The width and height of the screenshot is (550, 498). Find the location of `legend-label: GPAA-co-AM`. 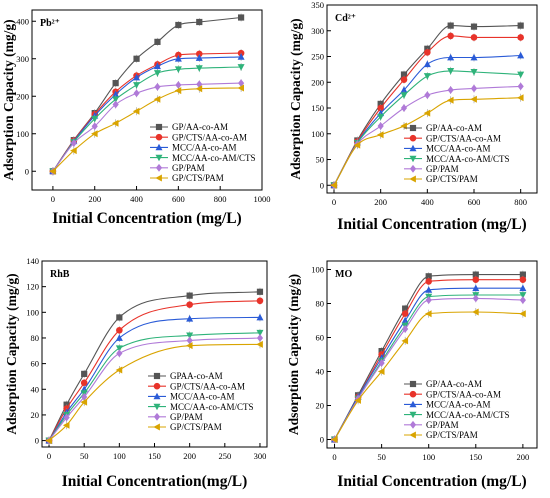

legend-label: GPAA-co-AM is located at coordinates (196, 376).